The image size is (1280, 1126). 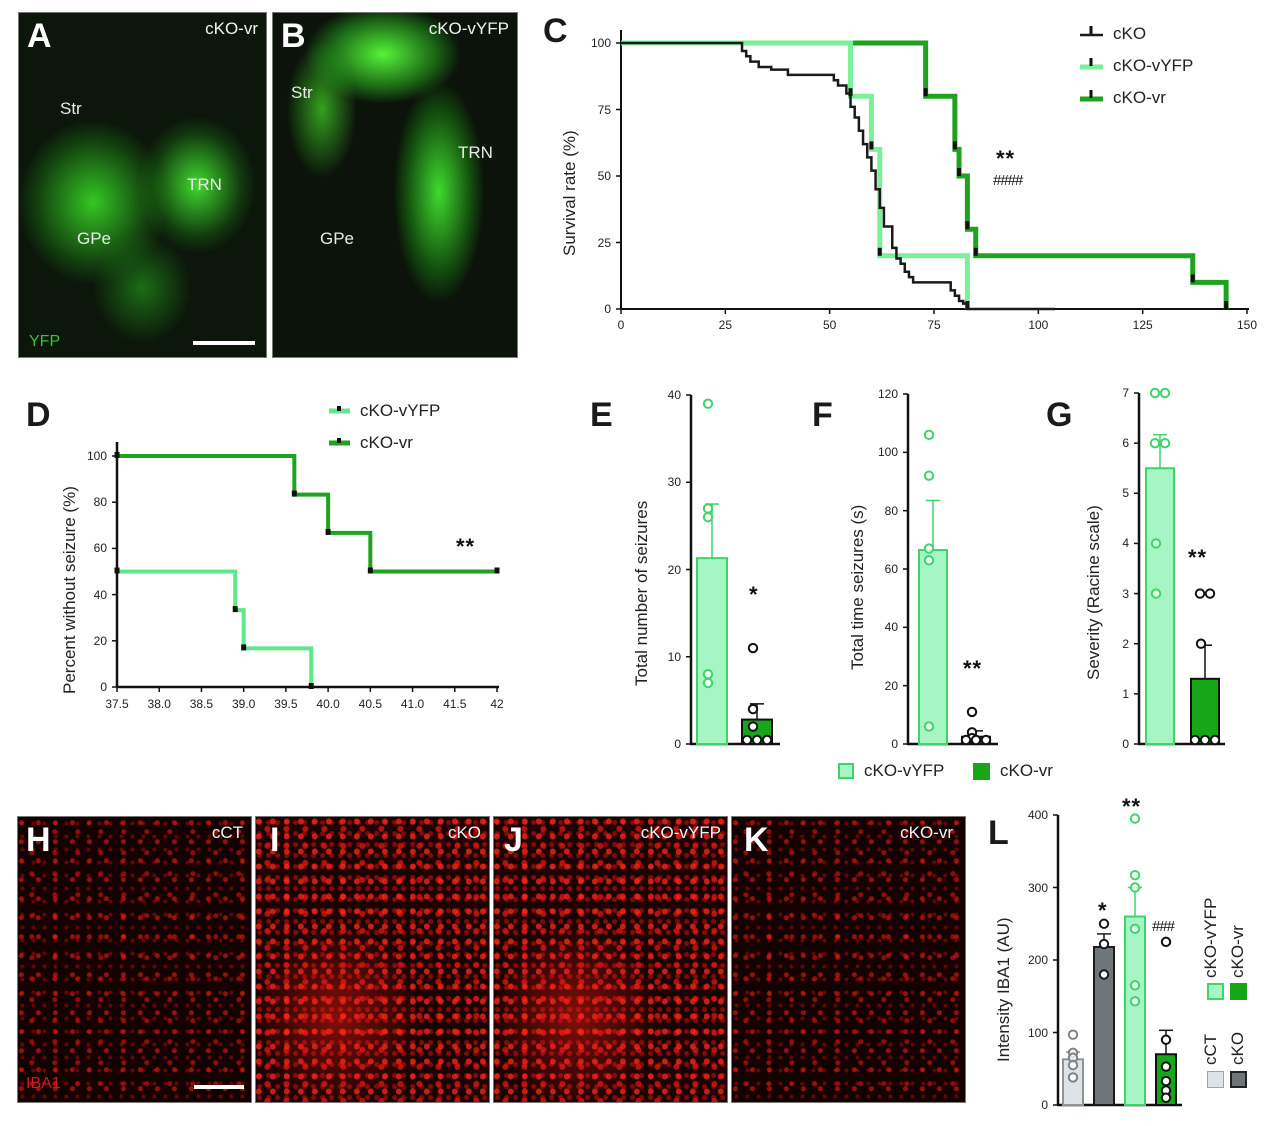 What do you see at coordinates (231, 28) in the screenshot?
I see `genotype-label-a: cKO-vr` at bounding box center [231, 28].